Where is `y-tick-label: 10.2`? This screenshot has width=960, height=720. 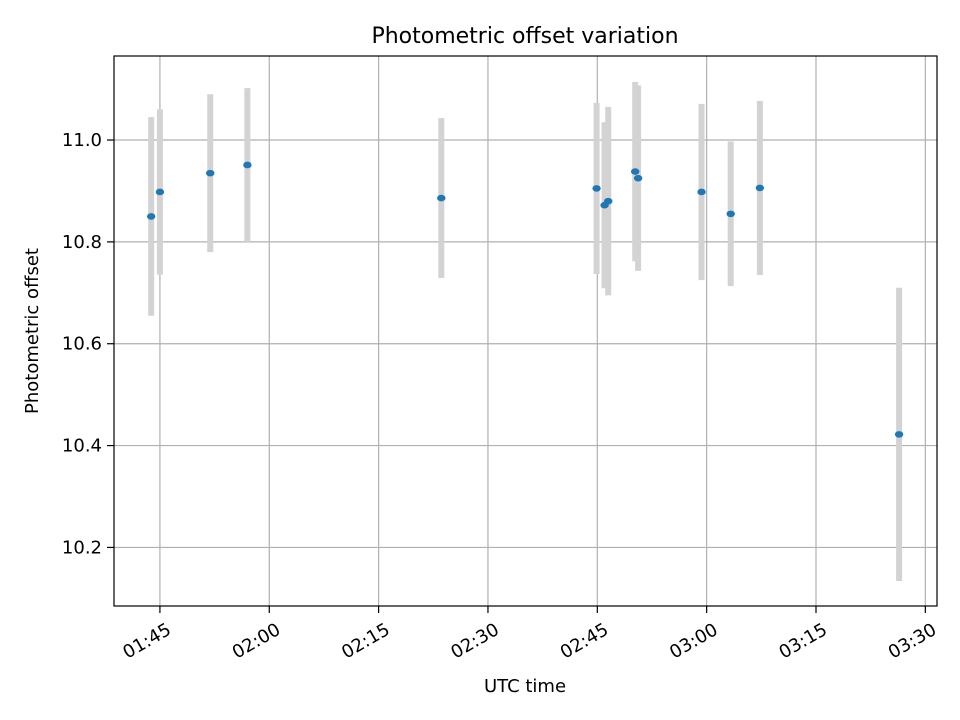
y-tick-label: 10.2 is located at coordinates (82, 547).